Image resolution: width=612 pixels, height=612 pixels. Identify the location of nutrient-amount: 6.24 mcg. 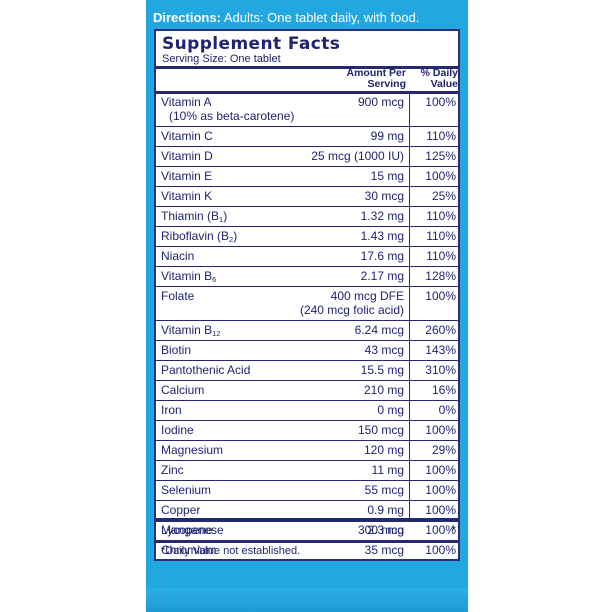
(340, 330).